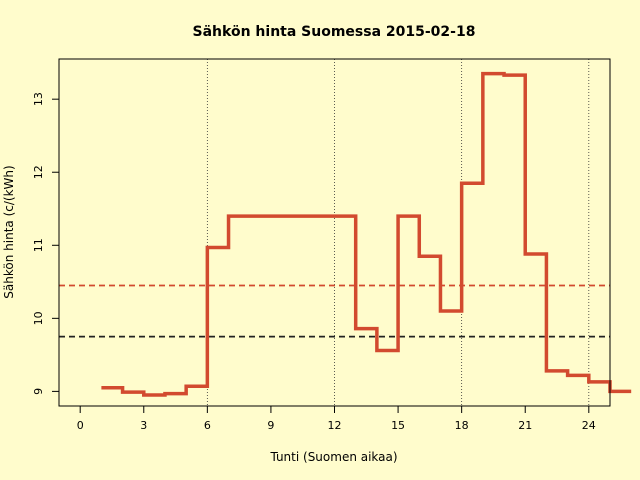 The image size is (640, 480). What do you see at coordinates (335, 425) in the screenshot?
I see `x-tick-label: 12` at bounding box center [335, 425].